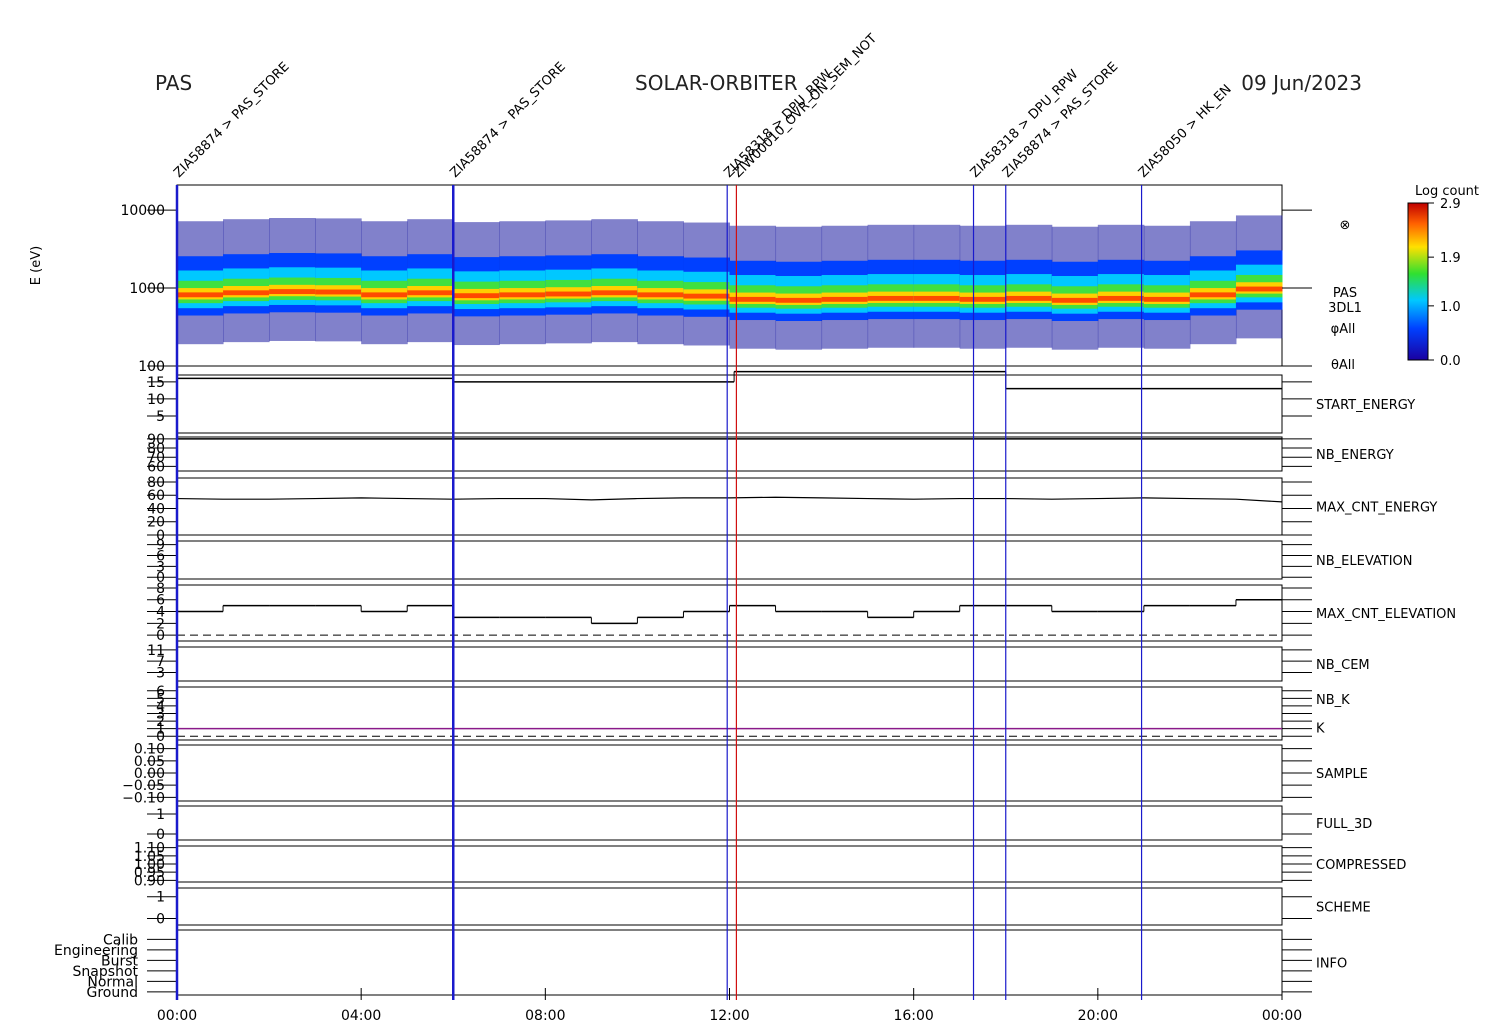 The height and width of the screenshot is (1020, 1512). What do you see at coordinates (1364, 561) in the screenshot?
I see `panel-name: NB_ELEVATION` at bounding box center [1364, 561].